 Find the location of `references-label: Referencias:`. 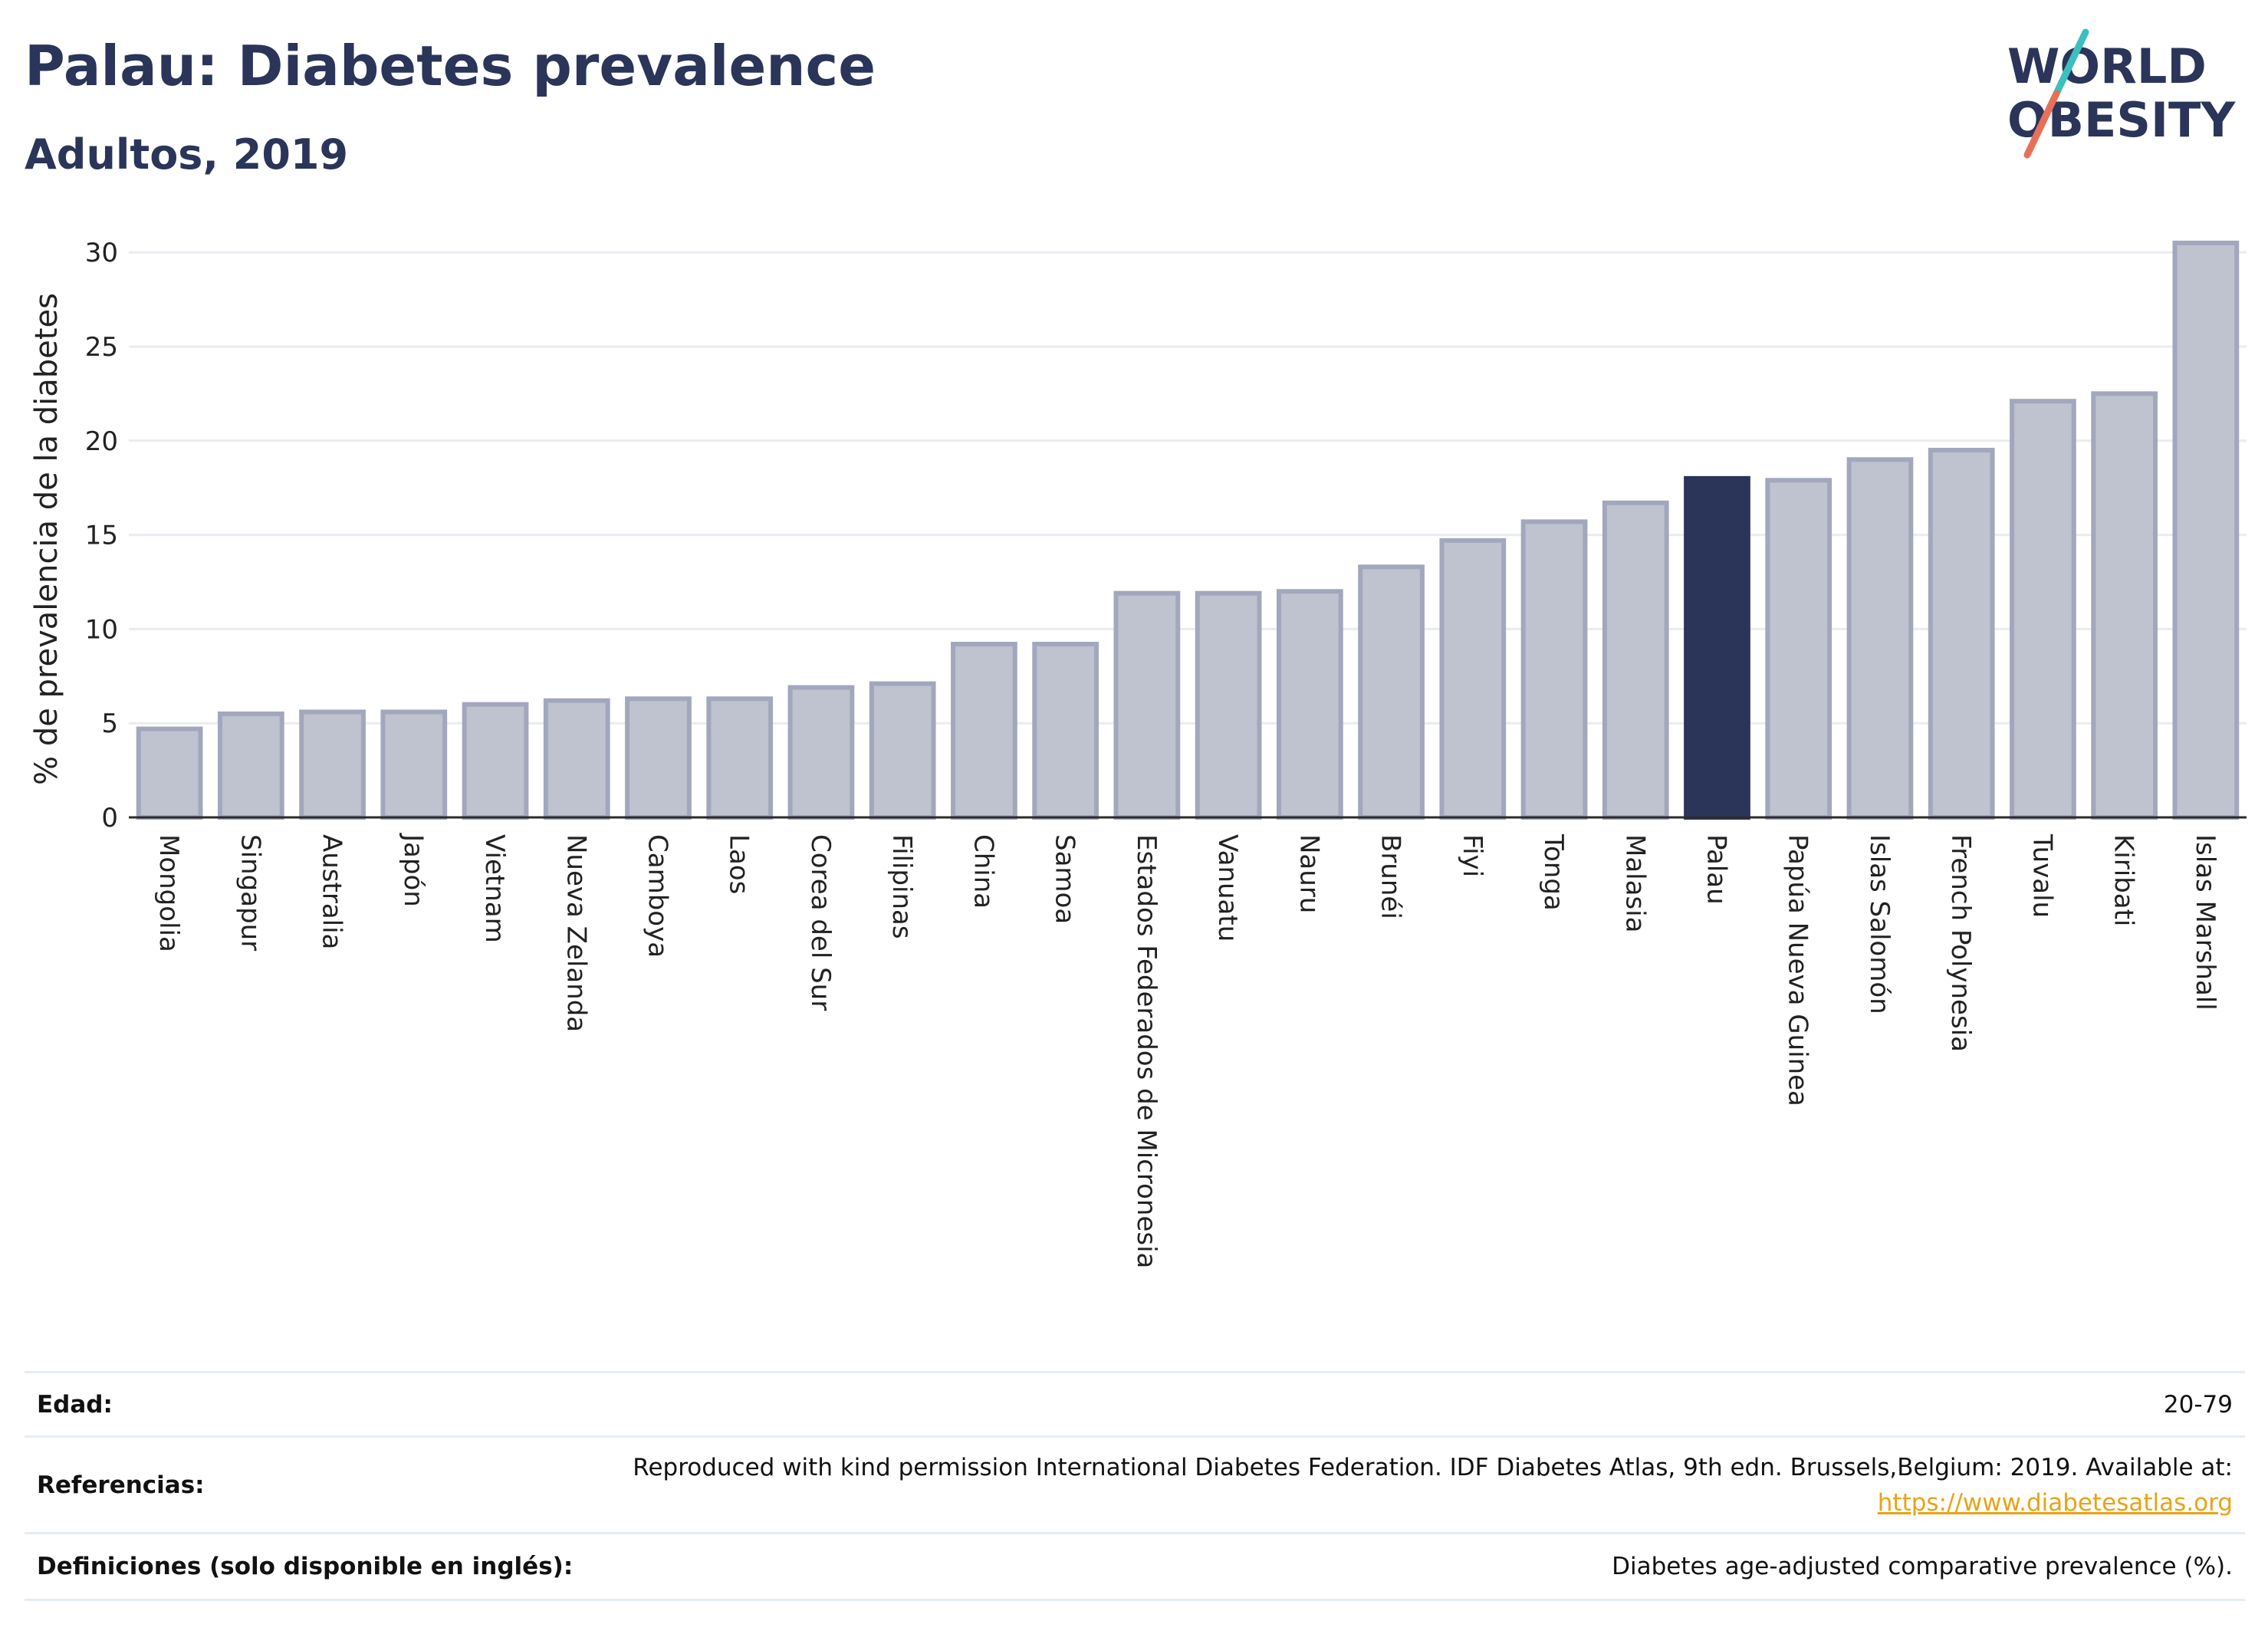

references-label: Referencias: is located at coordinates (121, 1485).